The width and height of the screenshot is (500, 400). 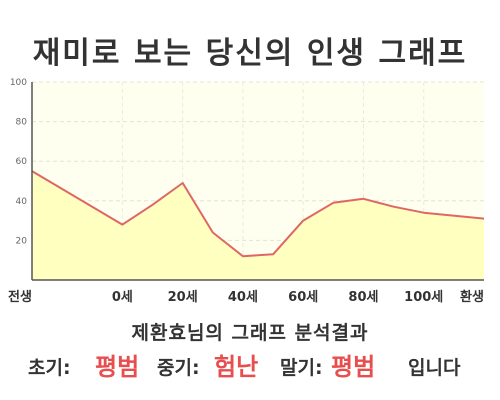 What do you see at coordinates (353, 367) in the screenshot?
I see `late-life-value: 평범` at bounding box center [353, 367].